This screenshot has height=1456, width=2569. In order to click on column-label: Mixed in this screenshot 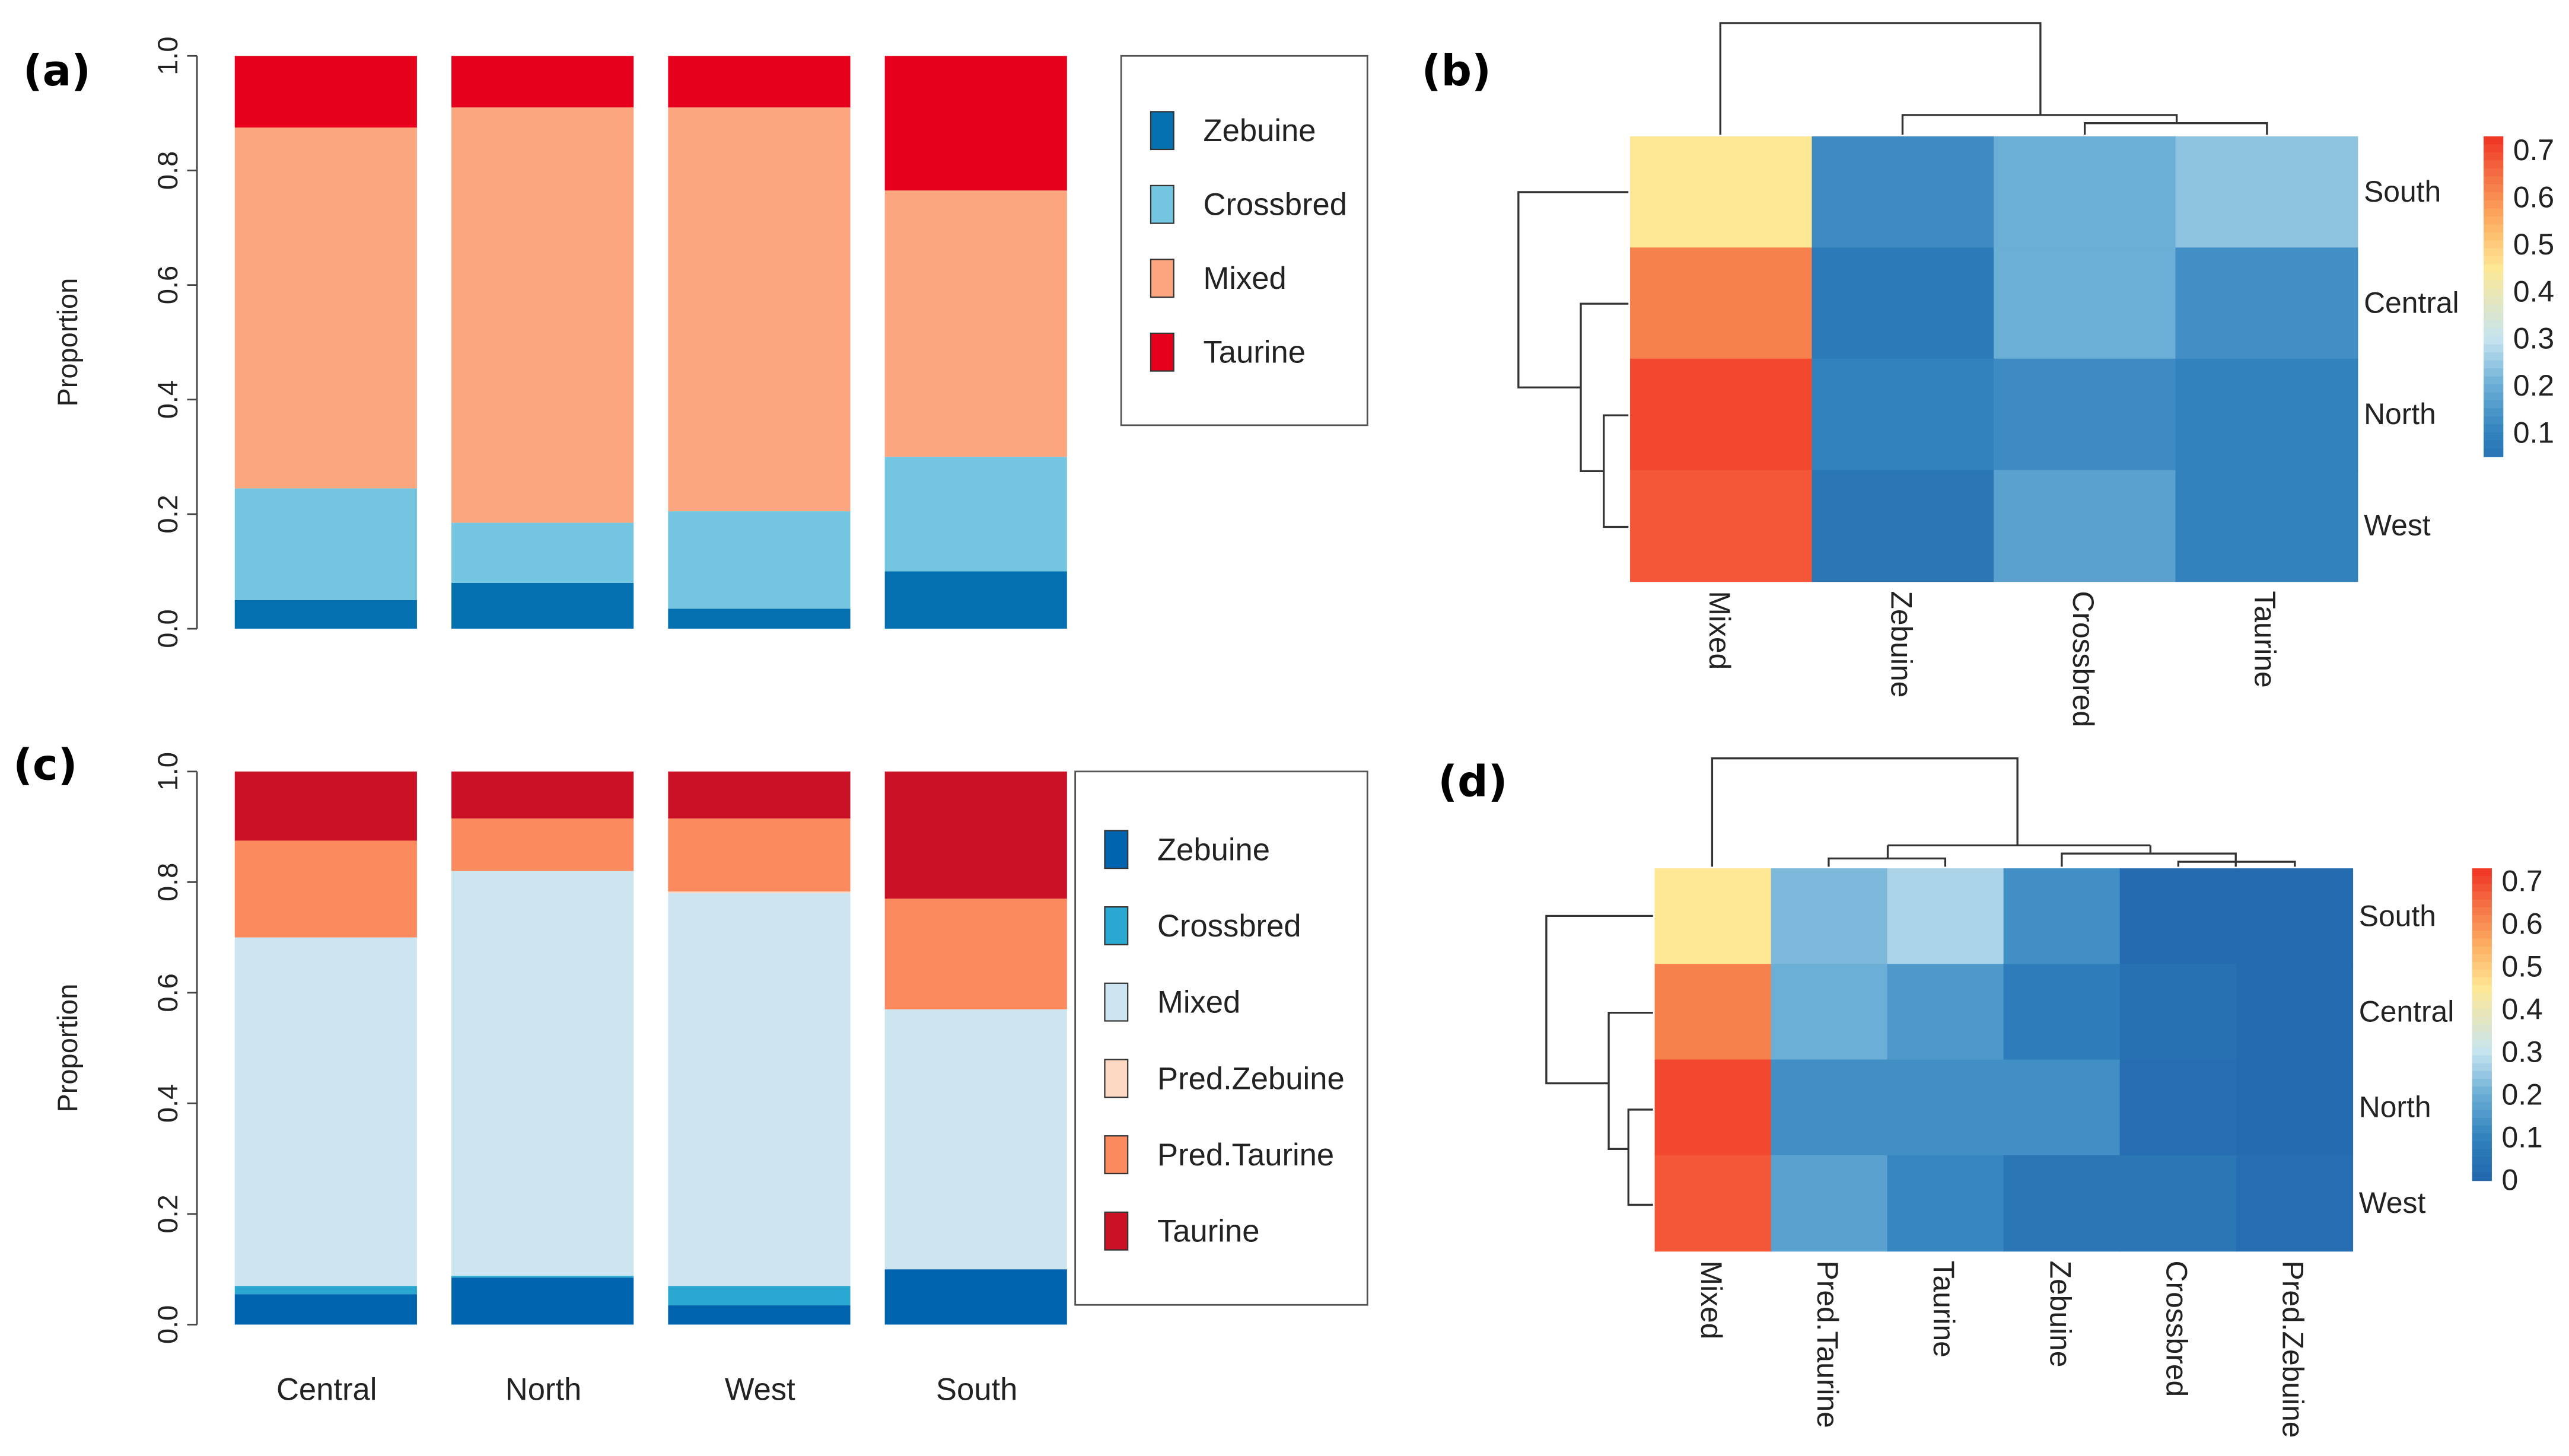, I will do `click(1711, 1300)`.